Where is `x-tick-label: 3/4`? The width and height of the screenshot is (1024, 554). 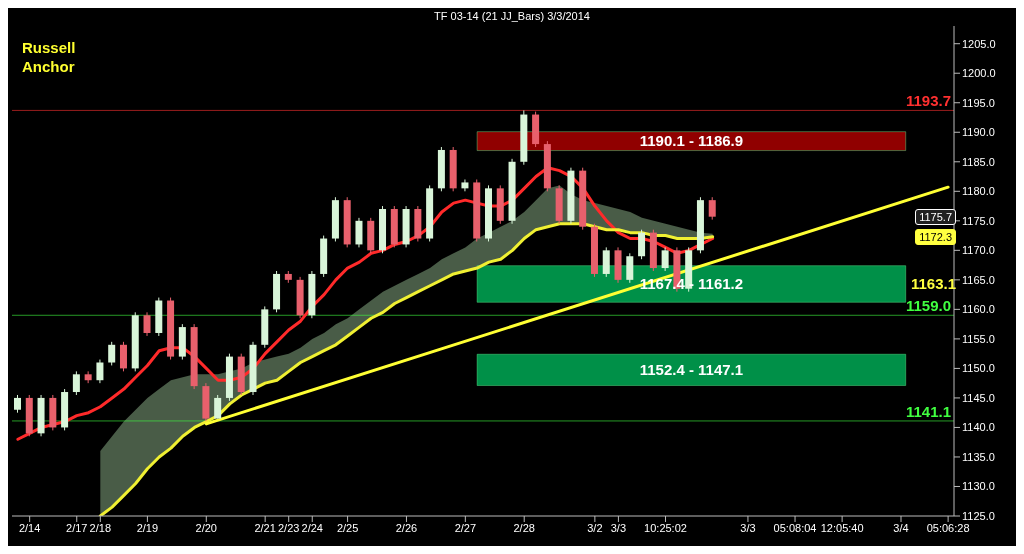
x-tick-label: 3/4 is located at coordinates (901, 527).